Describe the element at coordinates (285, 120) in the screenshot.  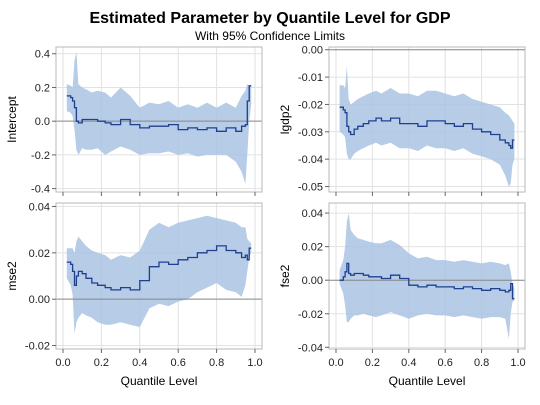
I see `y-axis-label: lgdp2` at that location.